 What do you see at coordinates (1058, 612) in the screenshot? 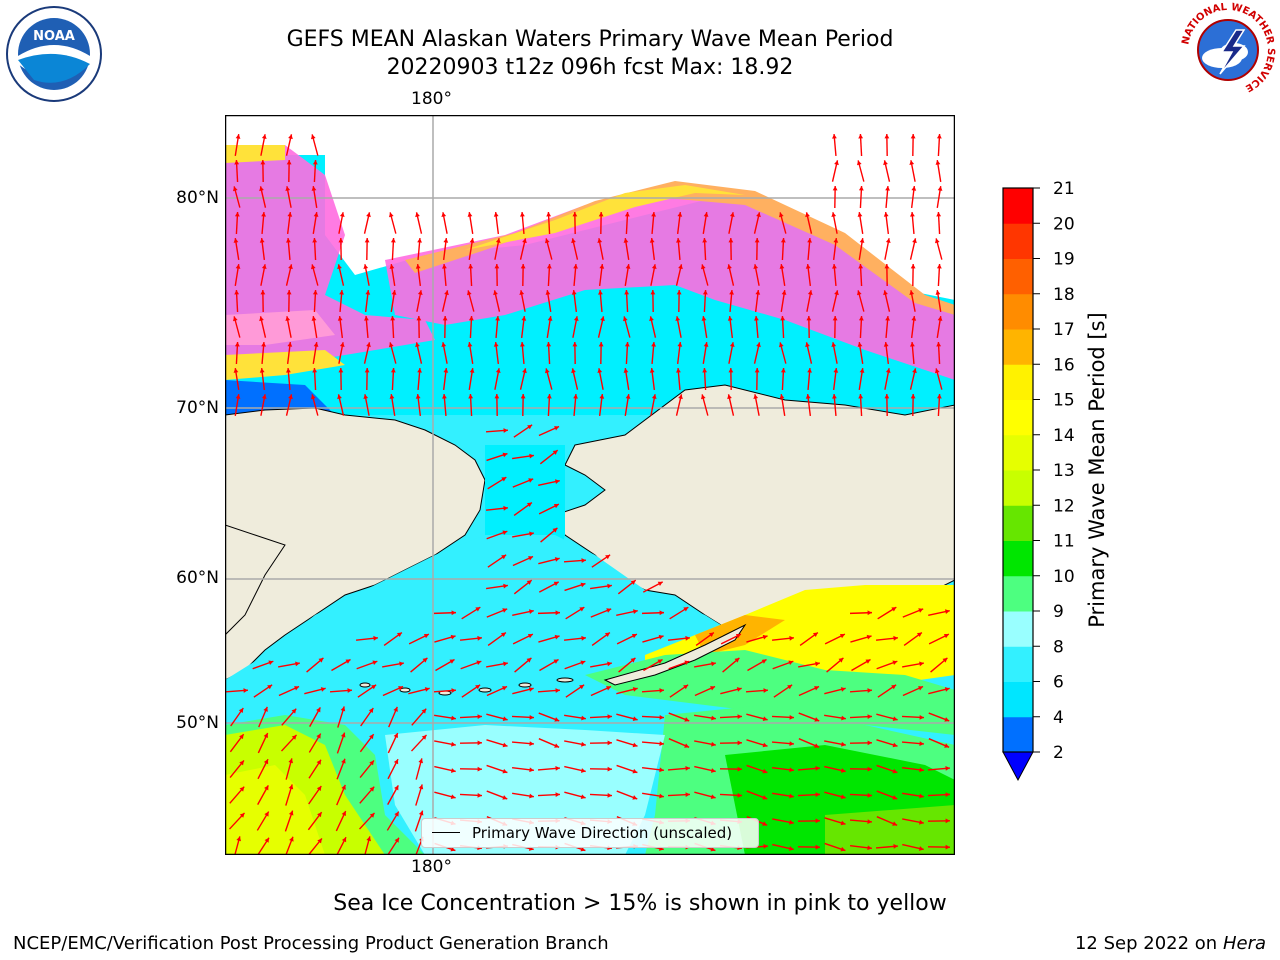
I see `colorbar-tick-label: 9` at bounding box center [1058, 612].